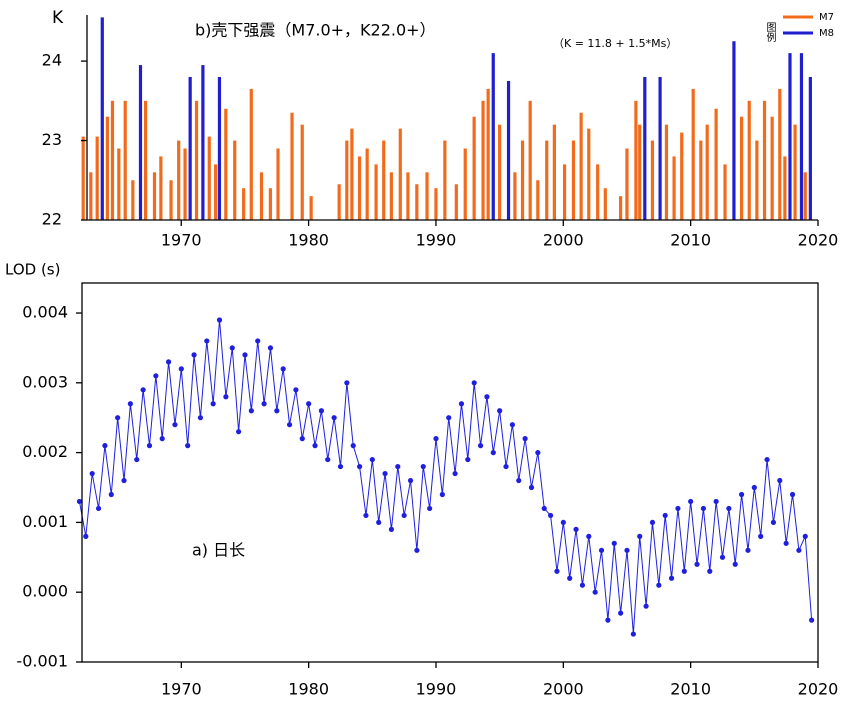 Image resolution: width=842 pixels, height=704 pixels. Describe the element at coordinates (690, 689) in the screenshot. I see `x-tick-label: 2010` at that location.